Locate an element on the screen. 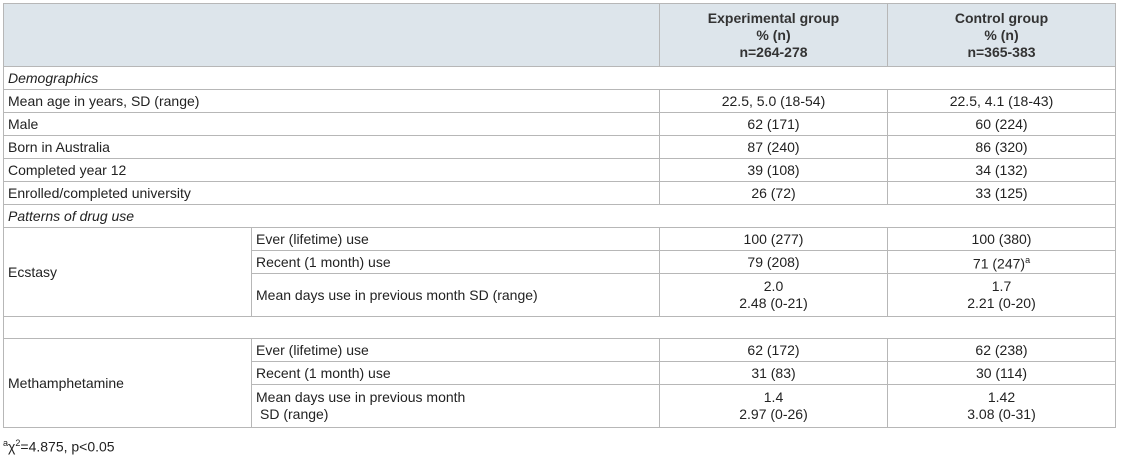 The image size is (1124, 468). table-row: Recent (1 month) use 31 (83) 30 (114) is located at coordinates (560, 373).